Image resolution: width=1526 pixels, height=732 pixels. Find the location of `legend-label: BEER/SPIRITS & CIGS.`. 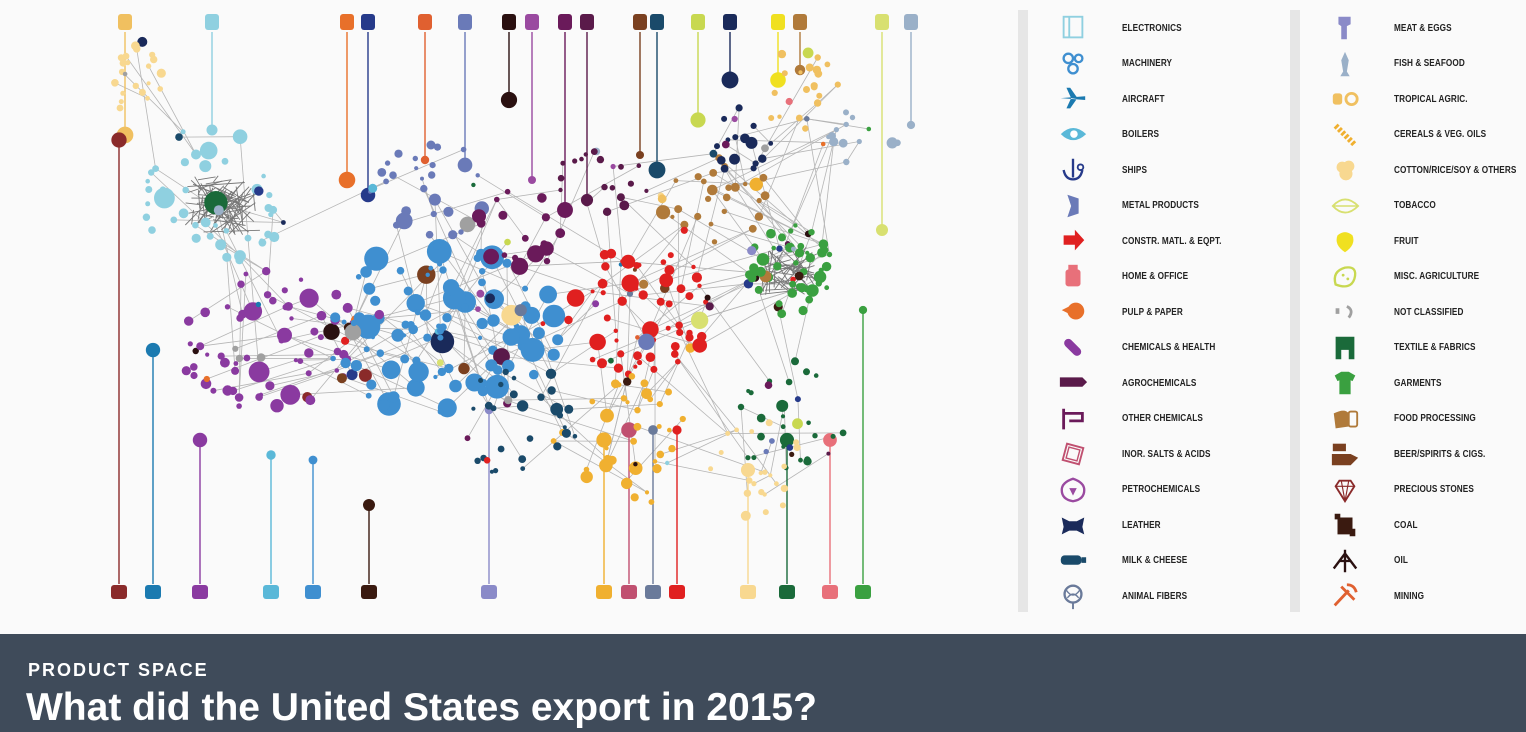

legend-label: BEER/SPIRITS & CIGS. is located at coordinates (1440, 454).